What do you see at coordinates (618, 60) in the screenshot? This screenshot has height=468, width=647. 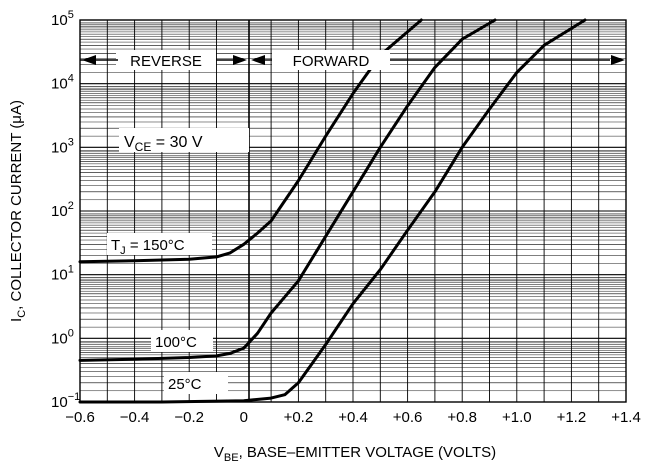 I see `forward-right-arrowhead` at bounding box center [618, 60].